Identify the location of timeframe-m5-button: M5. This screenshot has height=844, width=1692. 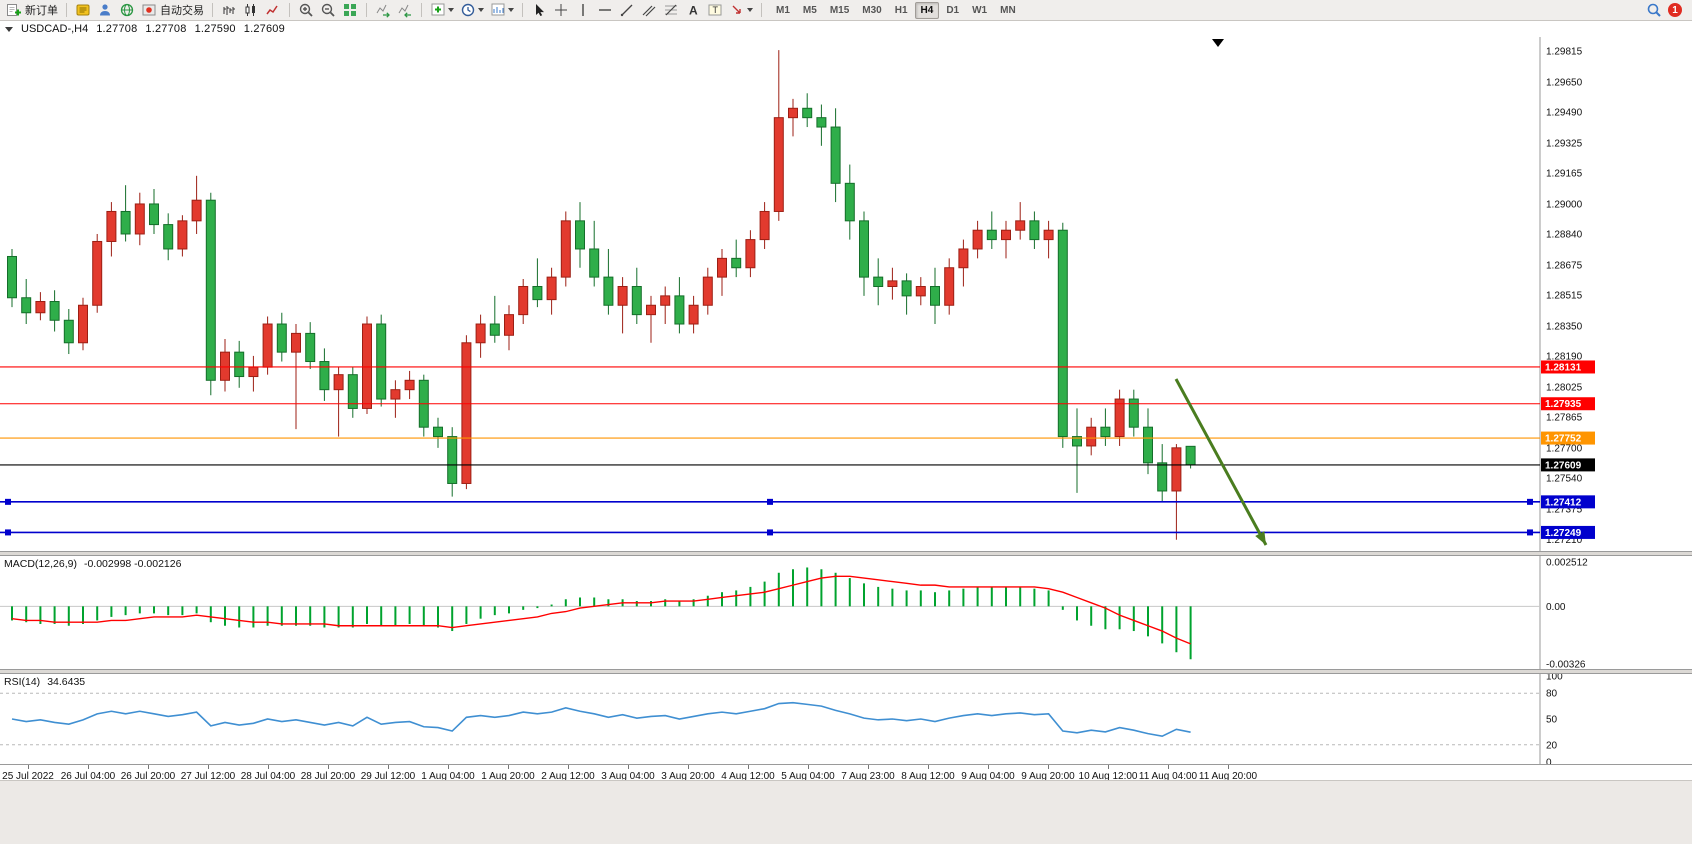
(809, 10).